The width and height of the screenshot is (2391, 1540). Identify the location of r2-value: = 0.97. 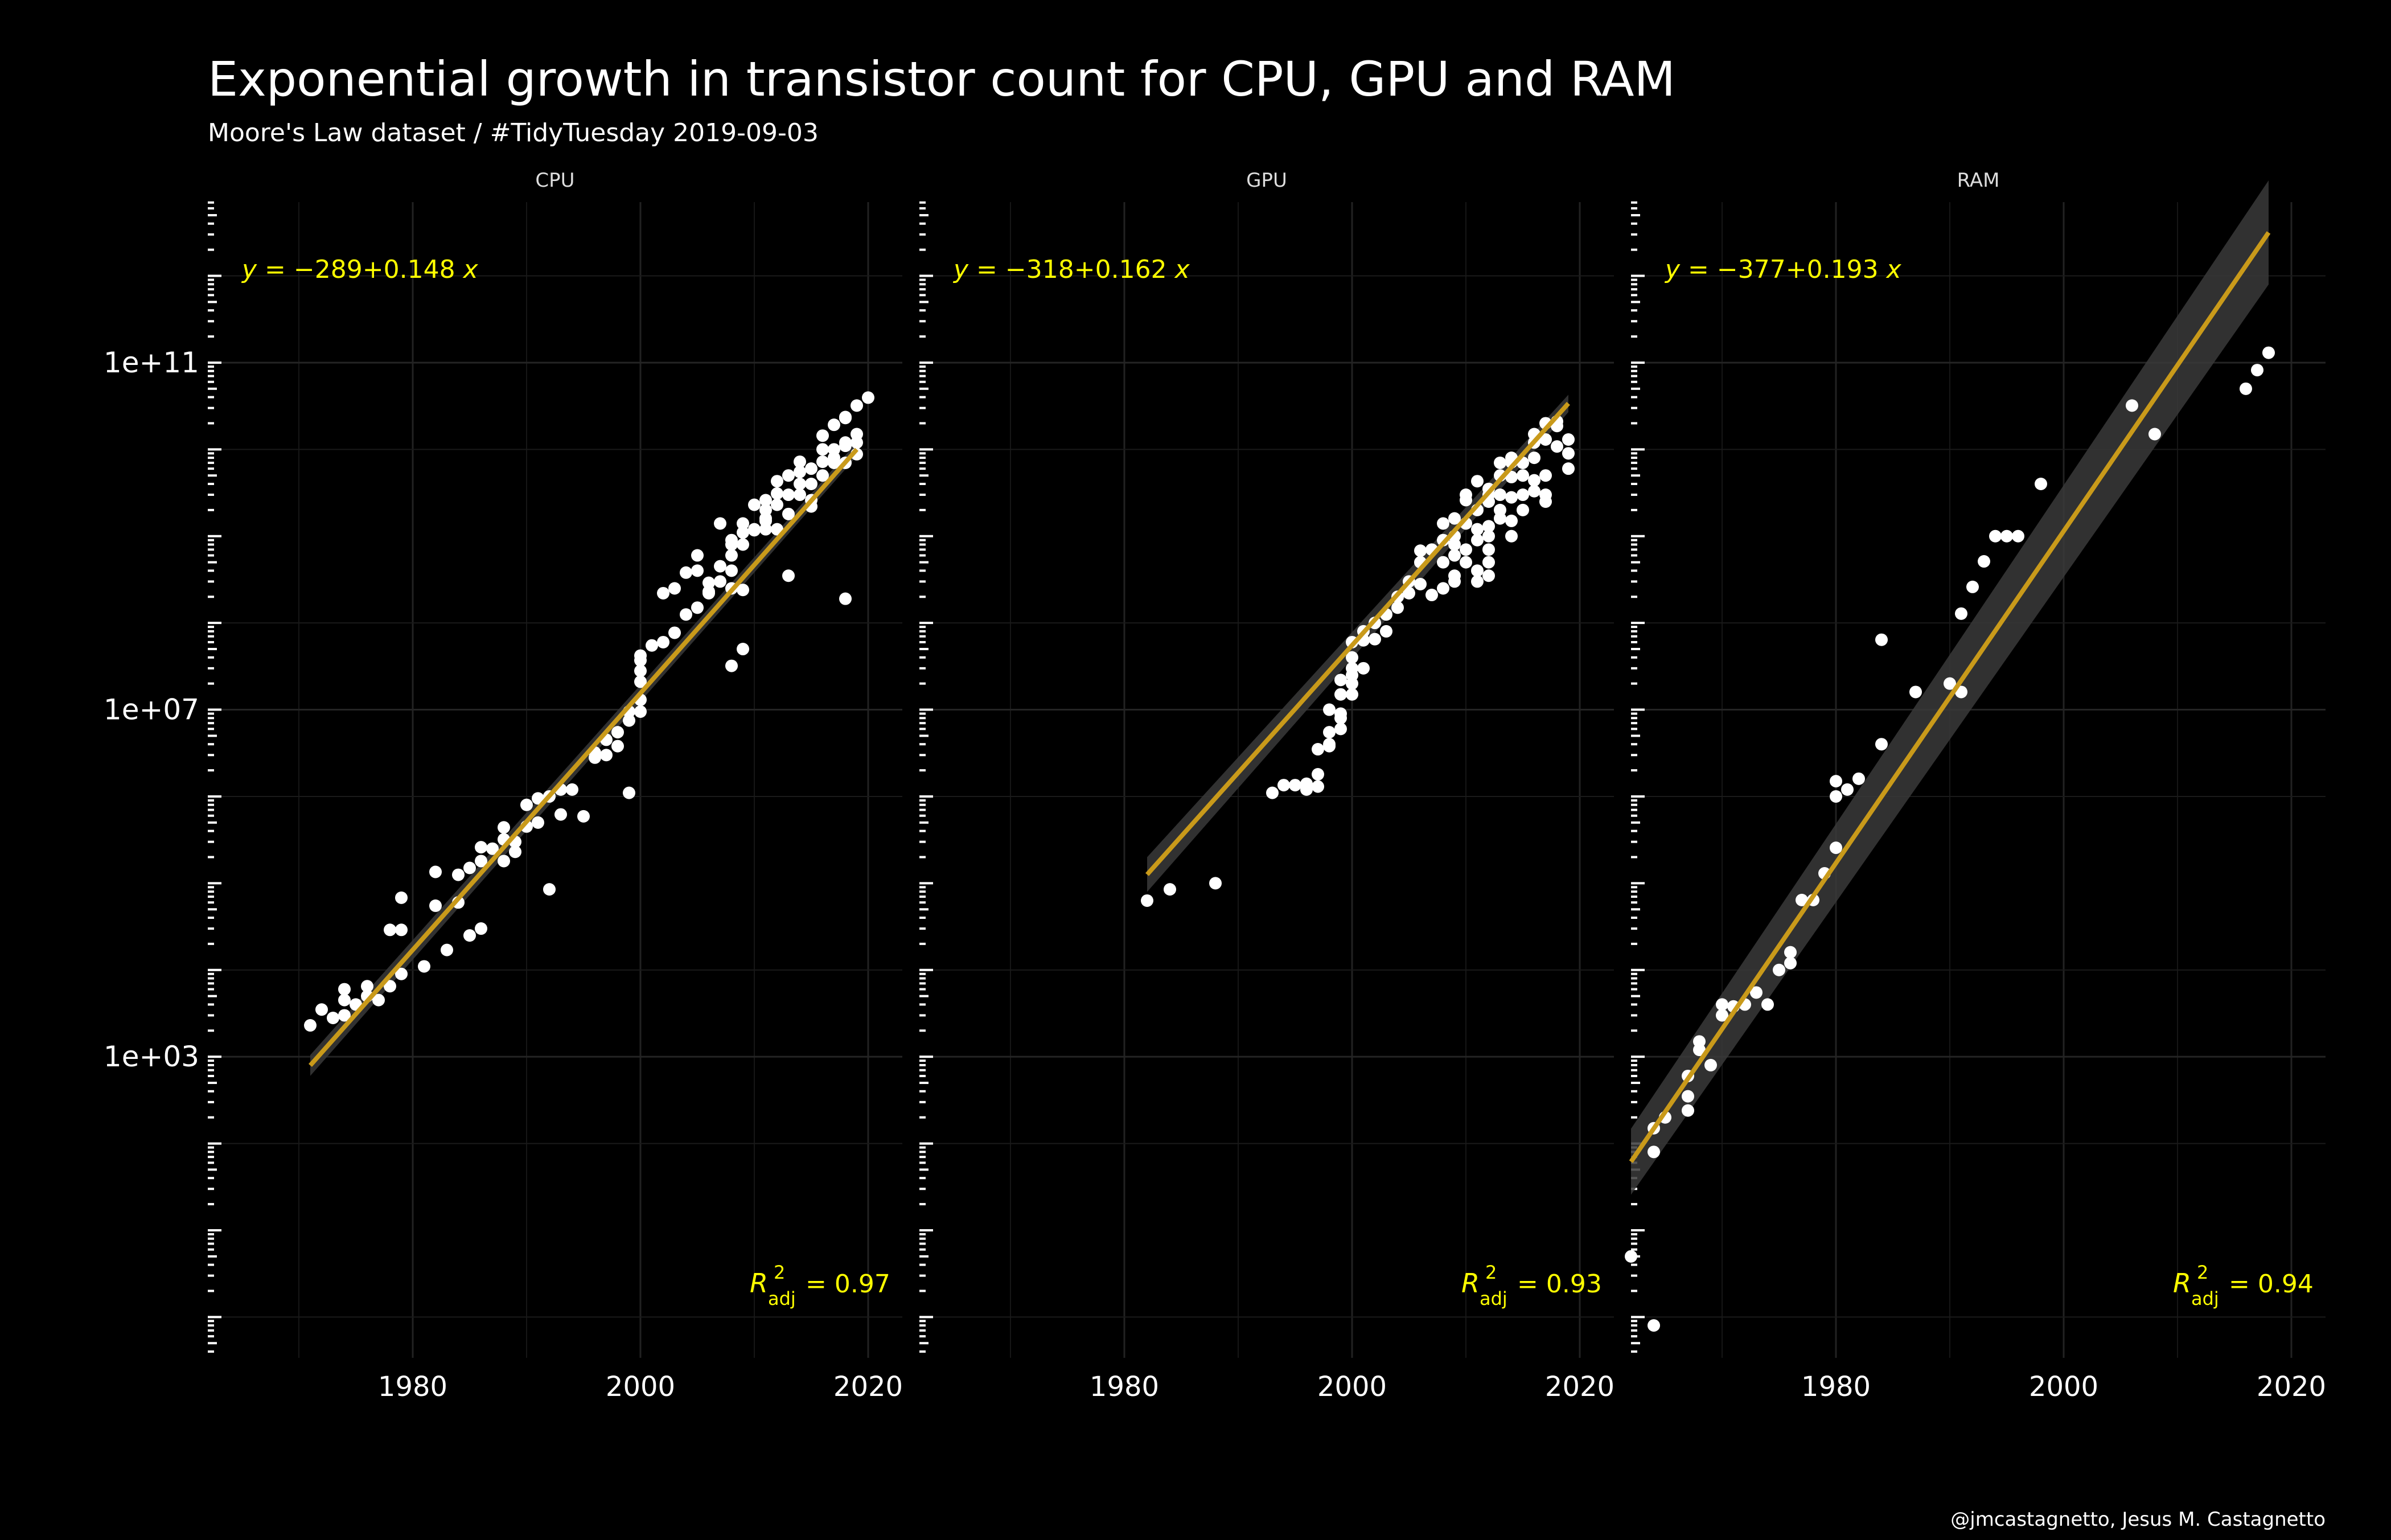
(848, 1284).